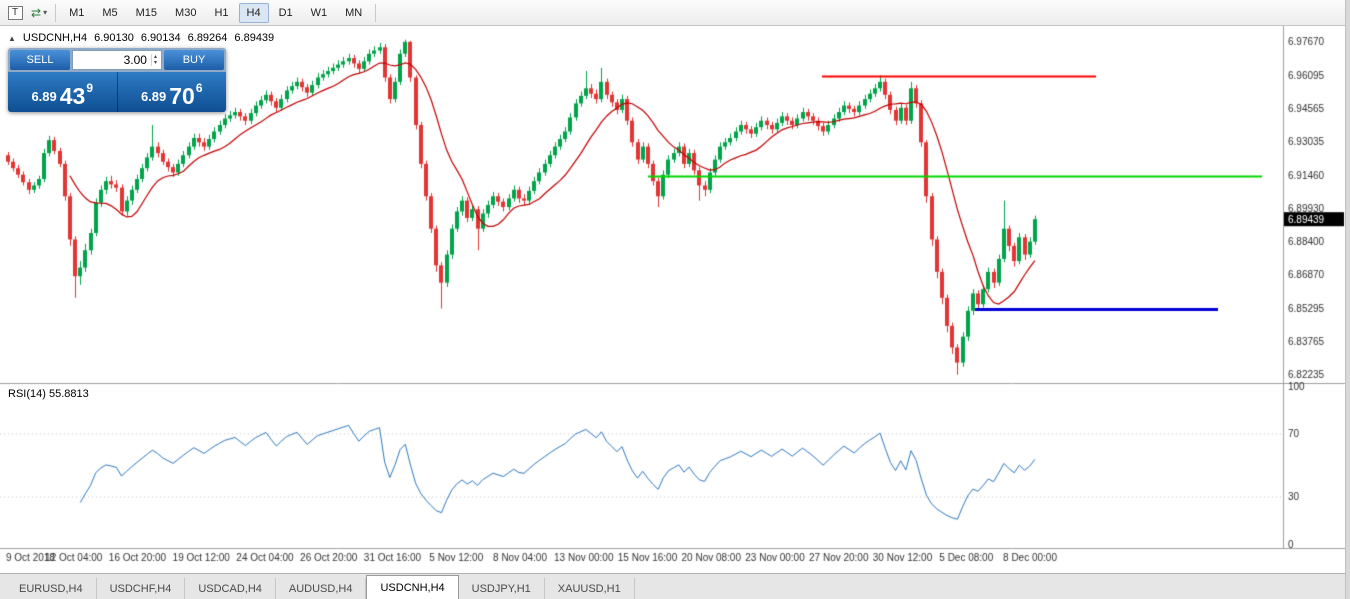  What do you see at coordinates (675, 13) in the screenshot?
I see `toolbar: T ⇄ ▾ M1 M5 M15 M30 H1 H4 D1 W1 MN` at bounding box center [675, 13].